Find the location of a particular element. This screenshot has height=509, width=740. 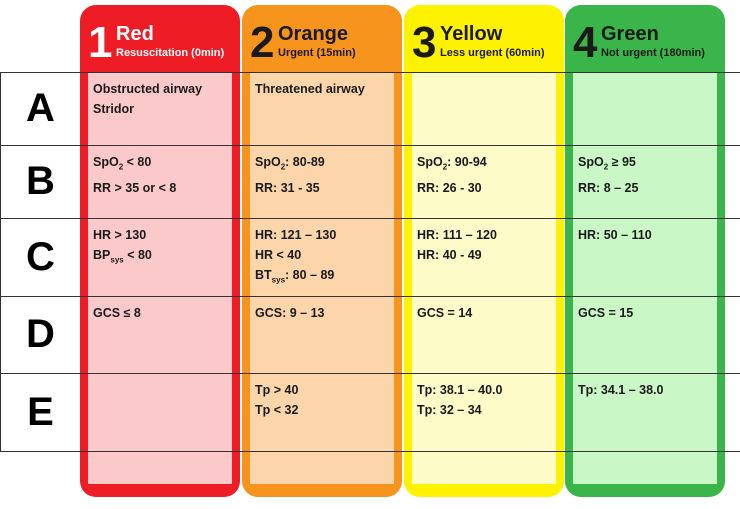

text: Tp: 38.1 – 40.0 is located at coordinates (460, 390).